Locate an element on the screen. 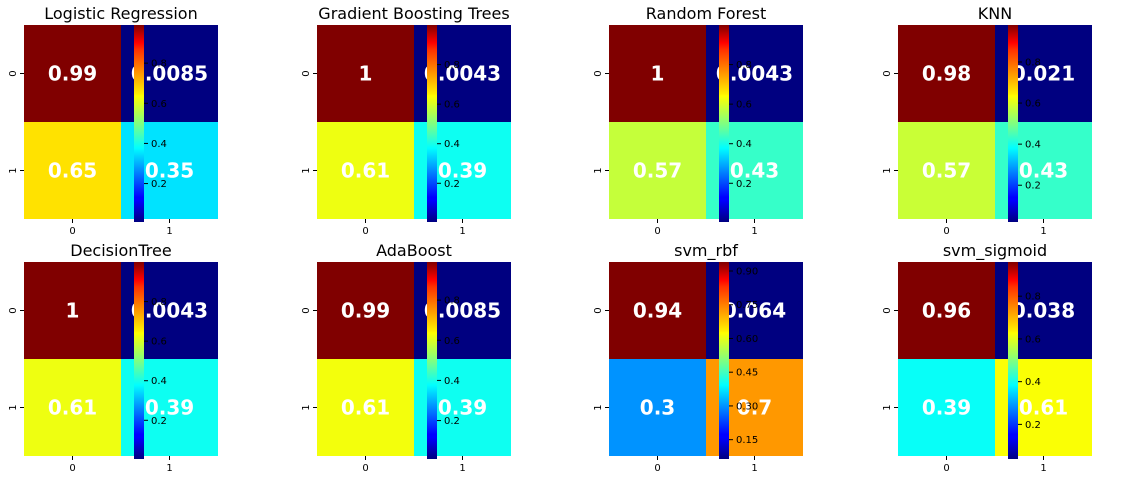  heatmap-title: Logistic Regression is located at coordinates (120, 13).